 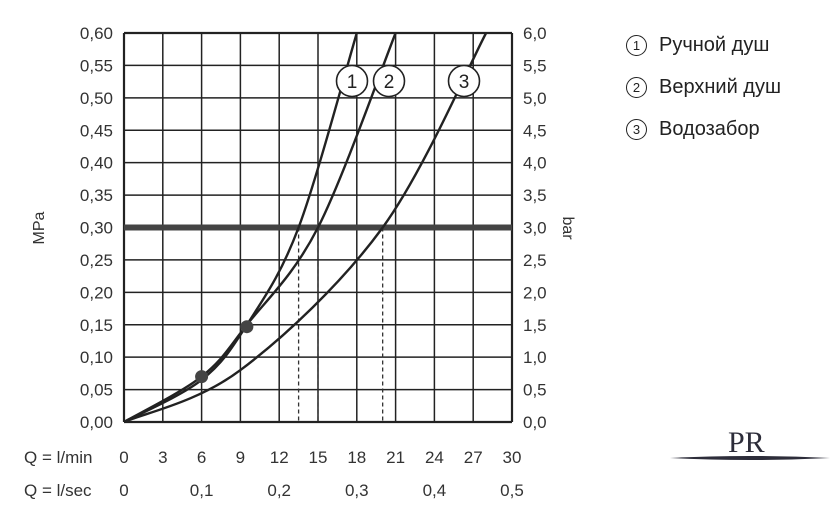 I want to click on data-markers, so click(x=224, y=352).